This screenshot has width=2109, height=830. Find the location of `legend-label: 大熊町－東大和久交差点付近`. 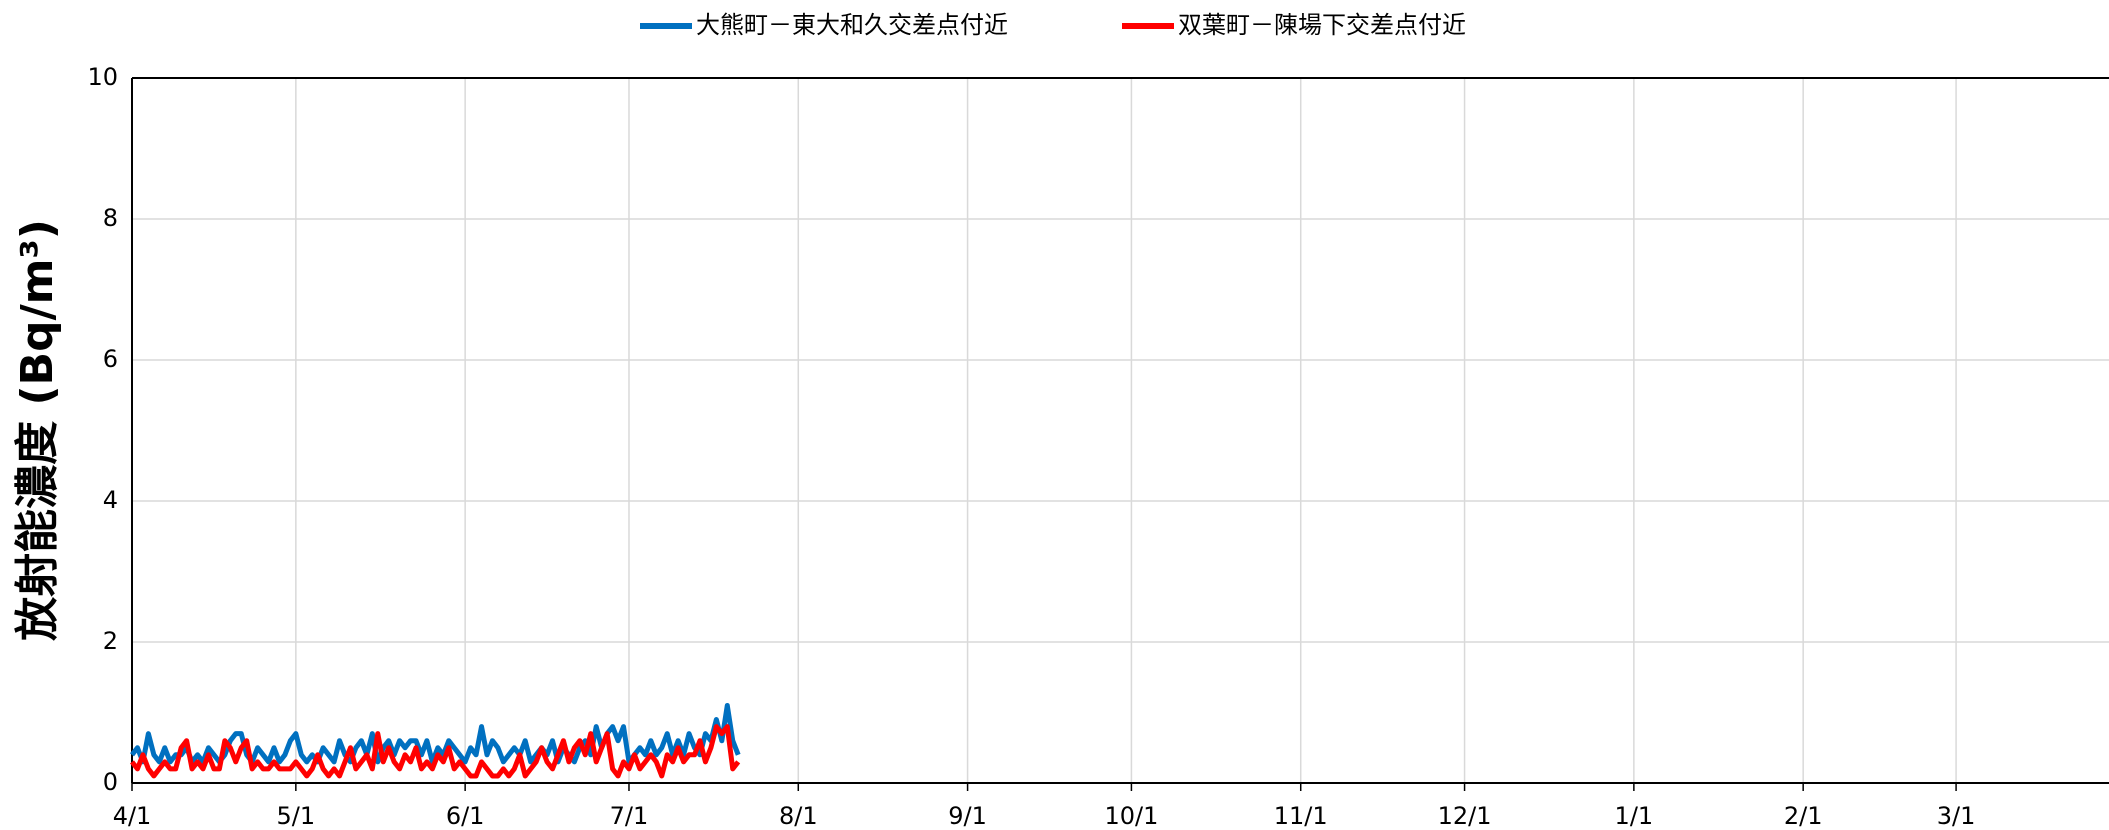

legend-label: 大熊町－東大和久交差点付近 is located at coordinates (852, 25).